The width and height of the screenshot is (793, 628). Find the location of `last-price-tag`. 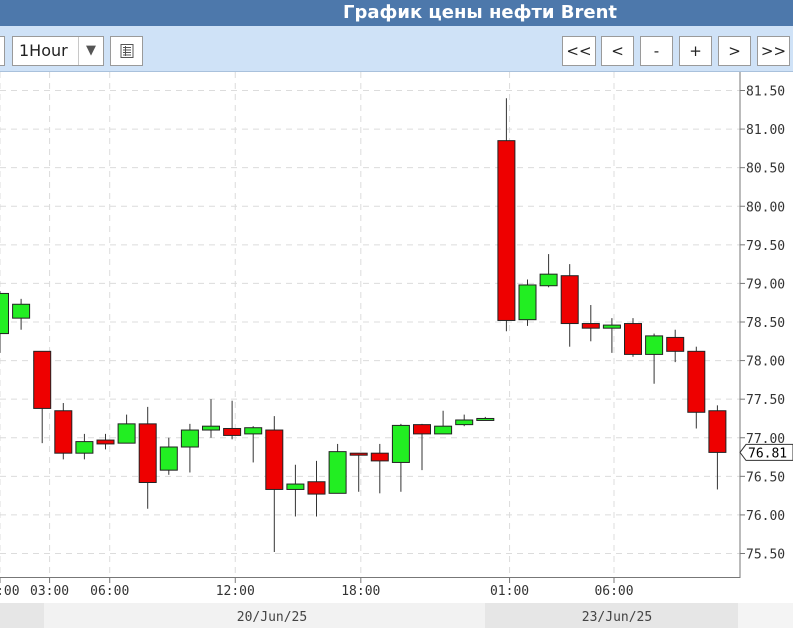

last-price-tag is located at coordinates (766, 452).